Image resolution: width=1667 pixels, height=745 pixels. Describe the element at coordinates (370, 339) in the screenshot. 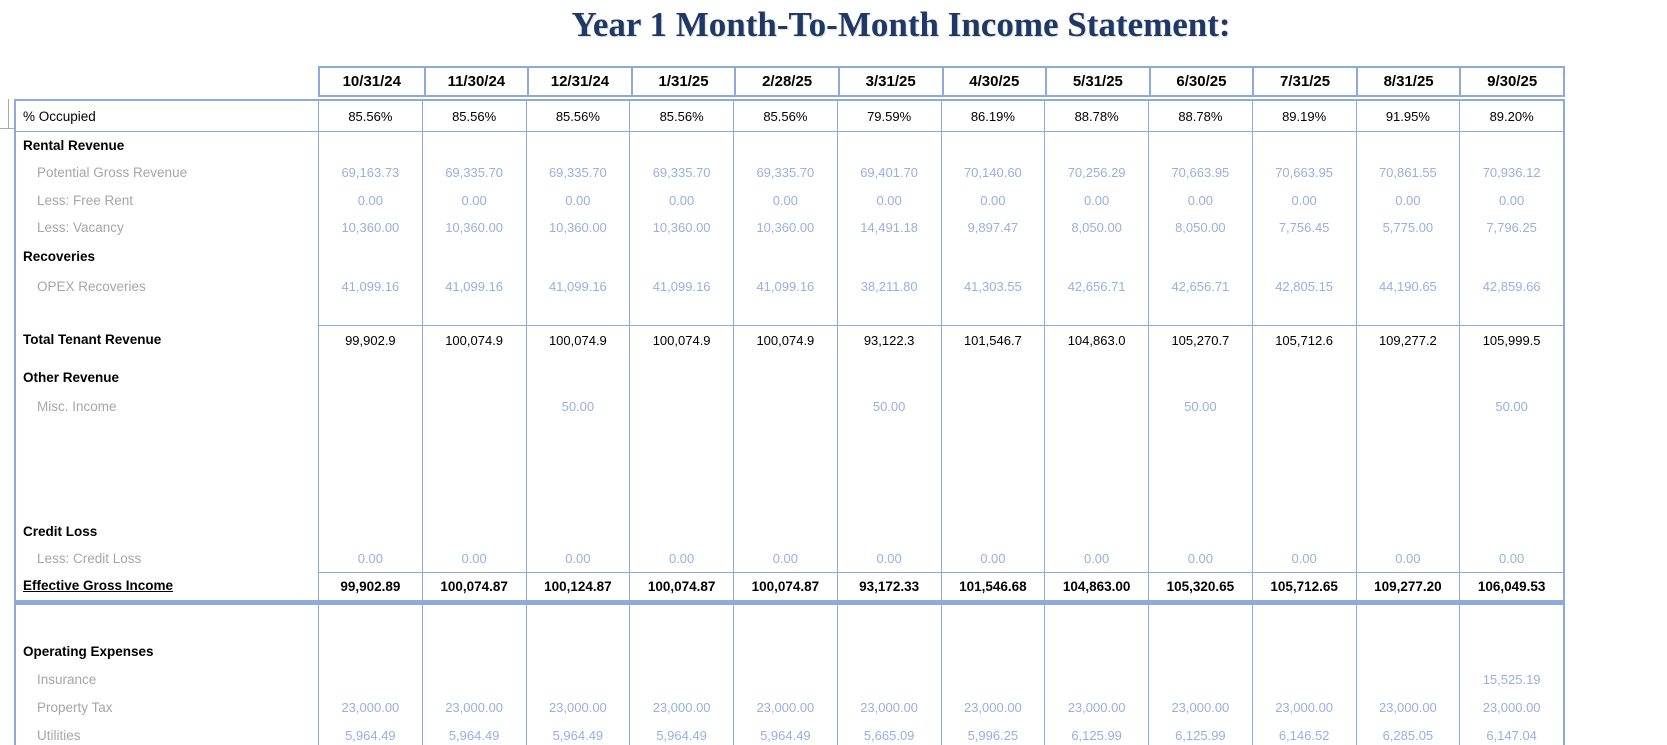

I see `cell: 99,902.9` at that location.